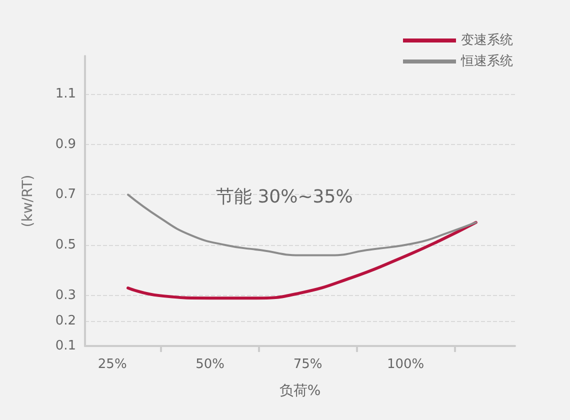 The image size is (570, 420). What do you see at coordinates (65, 296) in the screenshot?
I see `y-tick-label: 0.3` at bounding box center [65, 296].